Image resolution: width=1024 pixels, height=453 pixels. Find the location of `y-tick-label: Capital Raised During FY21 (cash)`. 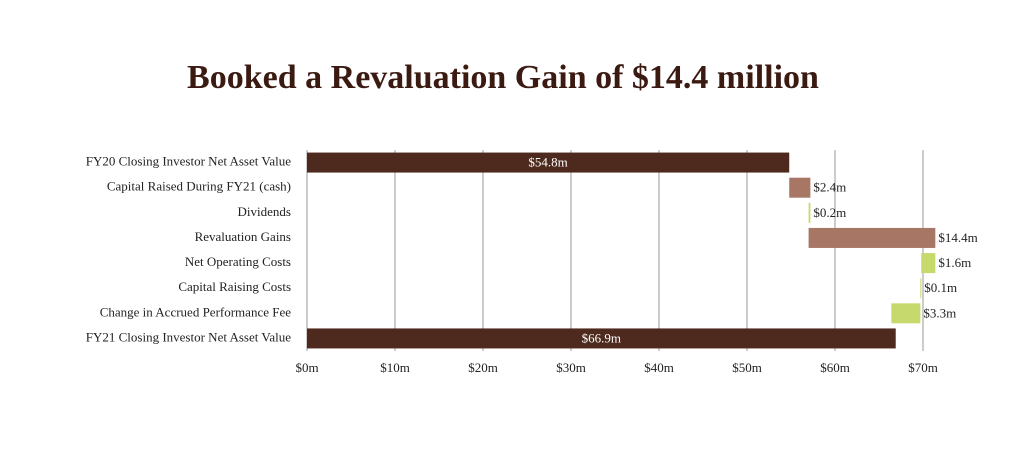

y-tick-label: Capital Raised During FY21 (cash) is located at coordinates (199, 186).